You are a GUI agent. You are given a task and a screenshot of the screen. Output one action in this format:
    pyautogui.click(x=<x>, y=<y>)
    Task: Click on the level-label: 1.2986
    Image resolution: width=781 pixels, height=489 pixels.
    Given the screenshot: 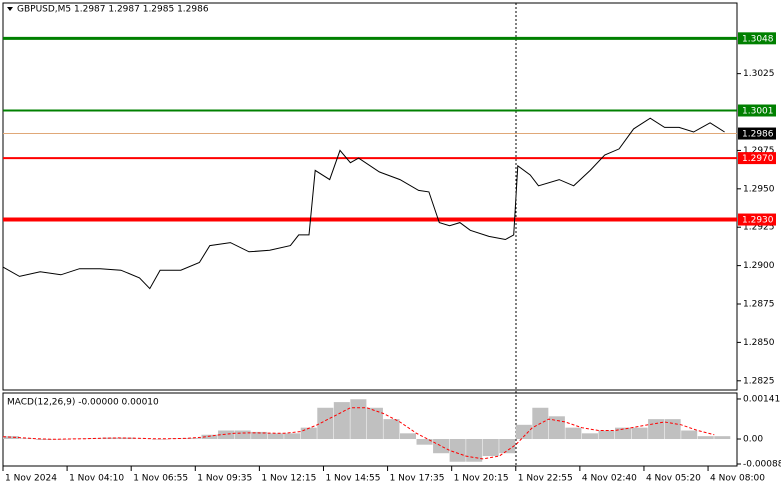 What is the action you would take?
    pyautogui.click(x=758, y=135)
    